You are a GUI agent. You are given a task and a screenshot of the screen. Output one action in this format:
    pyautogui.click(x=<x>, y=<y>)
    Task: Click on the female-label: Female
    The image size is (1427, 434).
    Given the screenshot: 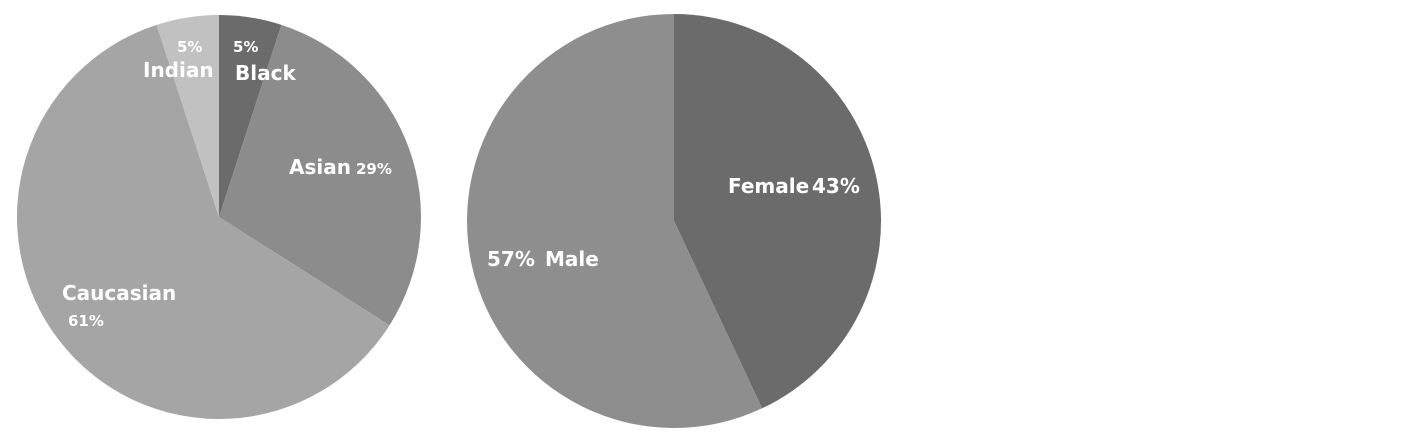 What is the action you would take?
    pyautogui.click(x=768, y=186)
    